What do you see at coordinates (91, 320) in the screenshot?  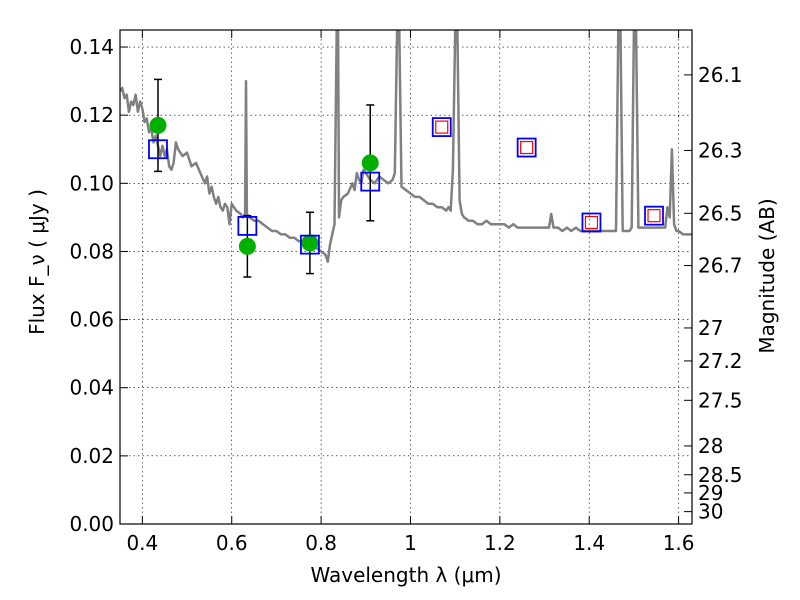 I see `y-tick-label: 0.06` at bounding box center [91, 320].